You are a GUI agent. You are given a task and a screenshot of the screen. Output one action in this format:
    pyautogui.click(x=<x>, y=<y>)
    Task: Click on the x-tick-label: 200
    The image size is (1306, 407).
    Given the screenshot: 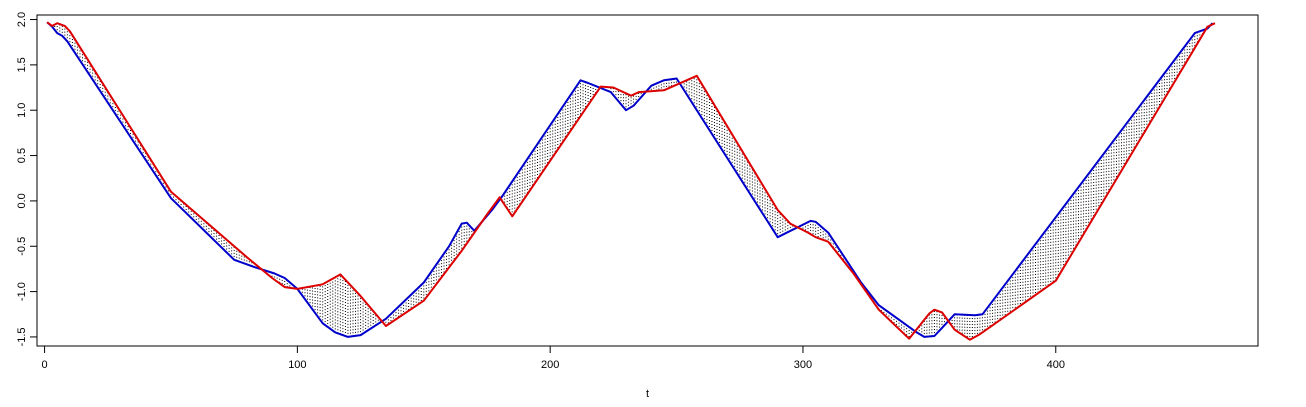 What is the action you would take?
    pyautogui.click(x=550, y=365)
    